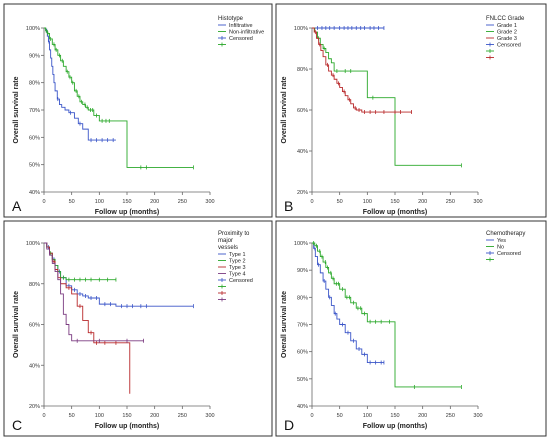 This screenshot has width=550, height=440. I want to click on legend-entry: Grade 2, so click(507, 33).